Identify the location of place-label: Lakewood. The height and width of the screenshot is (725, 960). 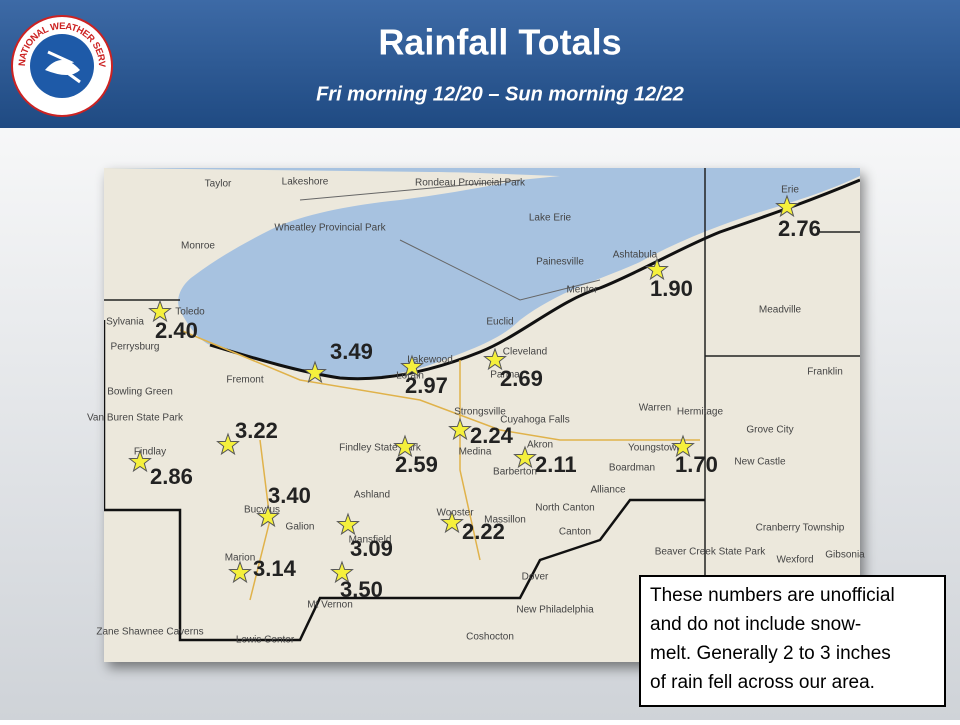
(430, 360).